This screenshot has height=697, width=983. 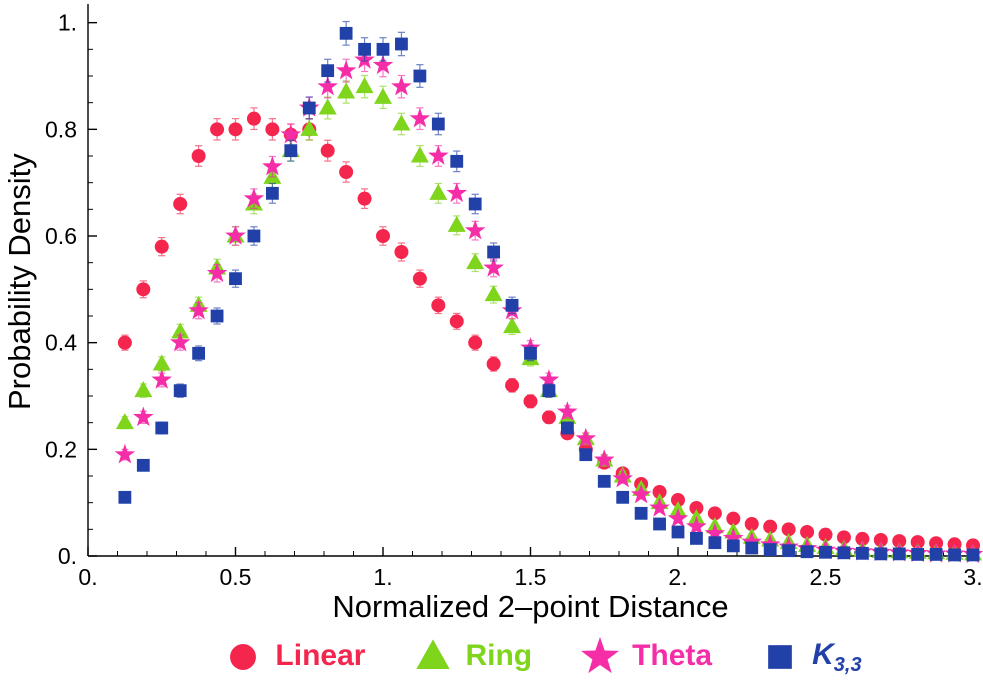 What do you see at coordinates (972, 577) in the screenshot?
I see `x-tick-label: 3.` at bounding box center [972, 577].